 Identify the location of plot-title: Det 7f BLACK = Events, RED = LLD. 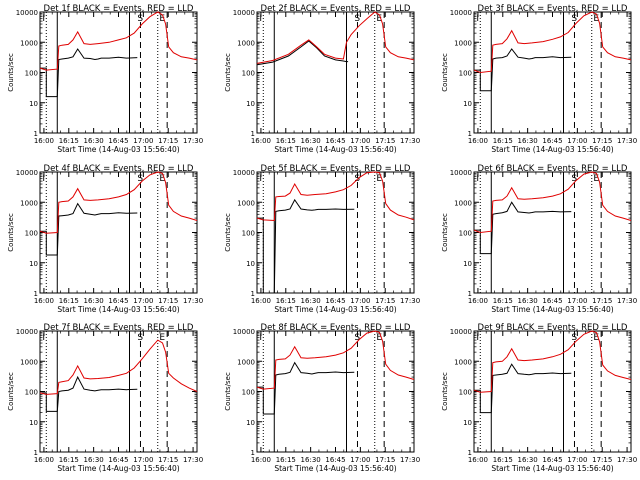
(119, 328).